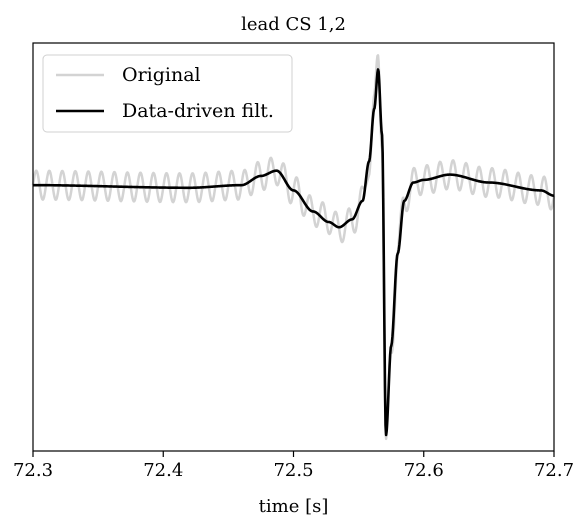 This screenshot has width=579, height=519. I want to click on x-tick-label: 72.4, so click(163, 470).